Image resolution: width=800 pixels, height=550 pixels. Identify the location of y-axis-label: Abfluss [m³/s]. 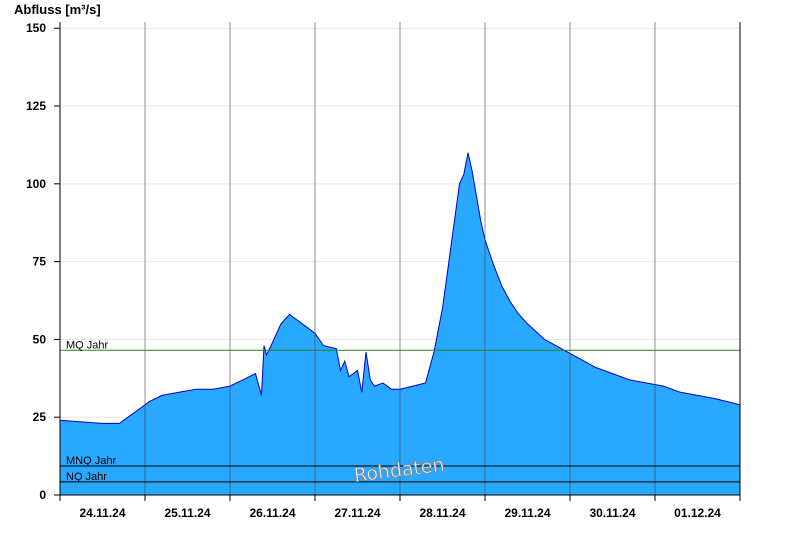
(57, 9).